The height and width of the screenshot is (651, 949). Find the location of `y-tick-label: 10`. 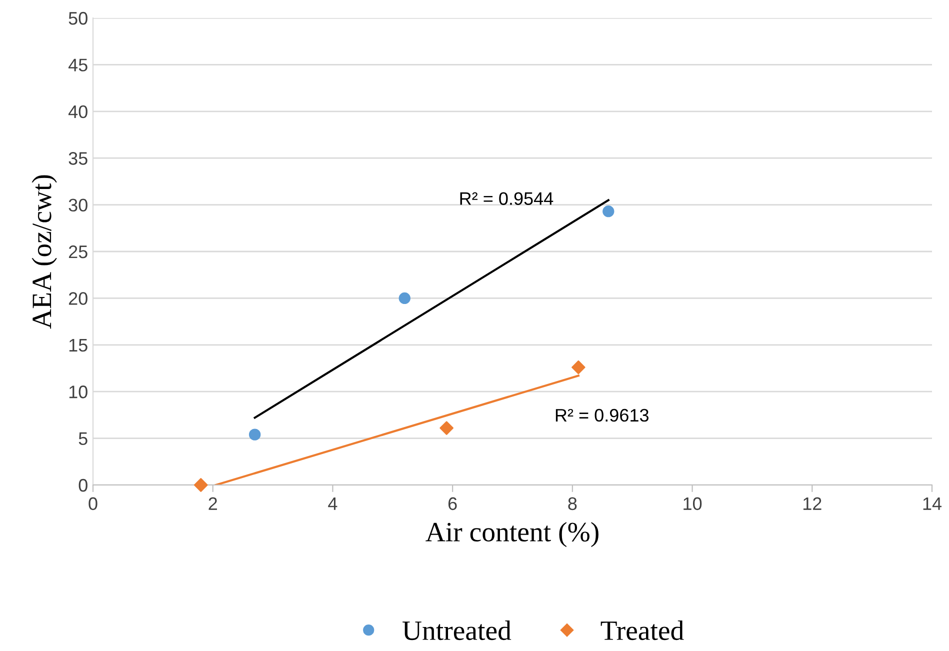

y-tick-label: 10 is located at coordinates (78, 392).